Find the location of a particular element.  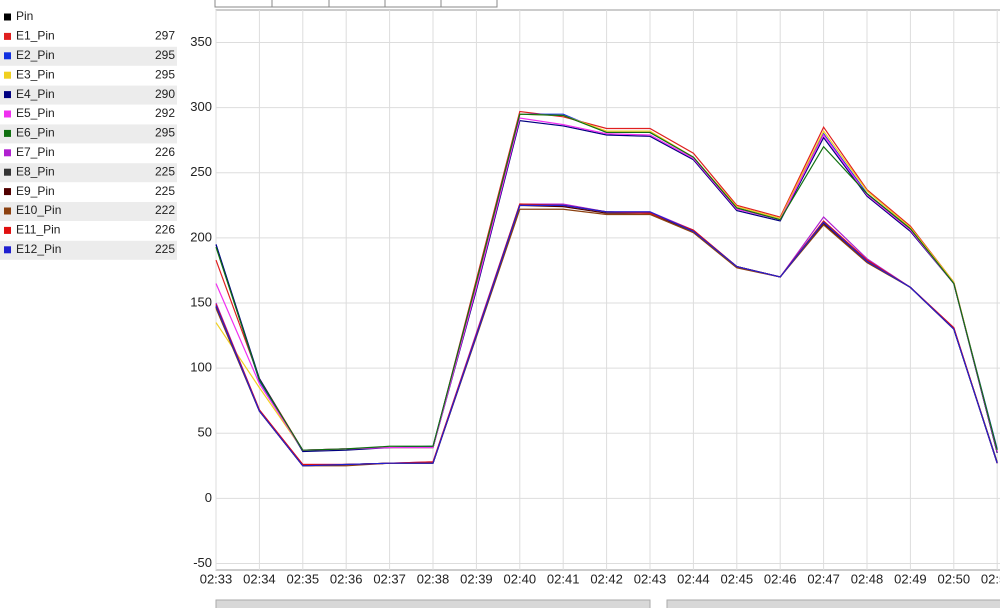

x-tick-label: 02:41 is located at coordinates (563, 578).